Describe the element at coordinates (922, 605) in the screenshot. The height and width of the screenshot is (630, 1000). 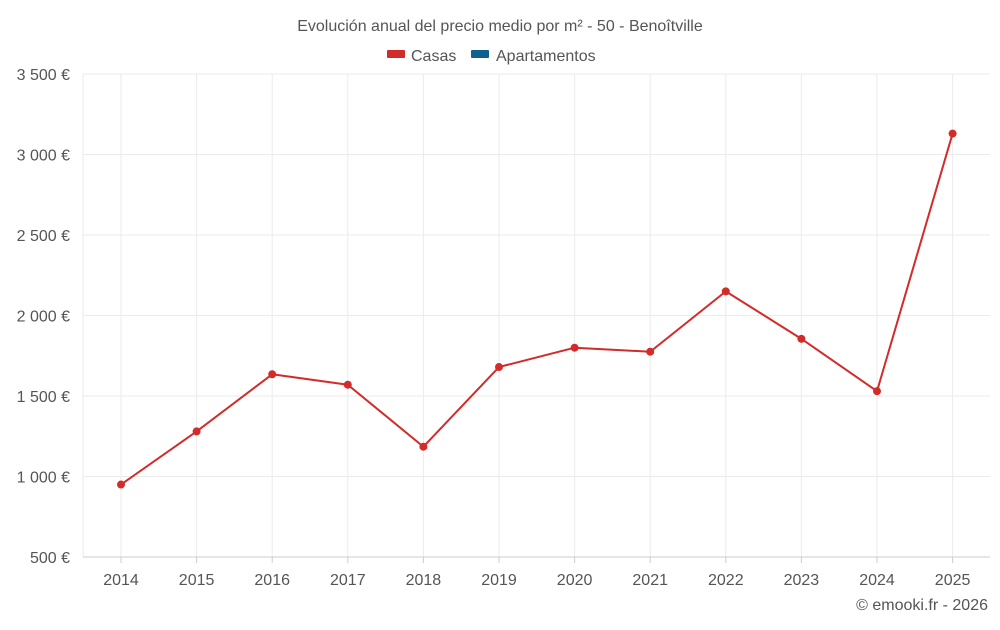
I see `credit-text: © emooki.fr - 2026` at that location.